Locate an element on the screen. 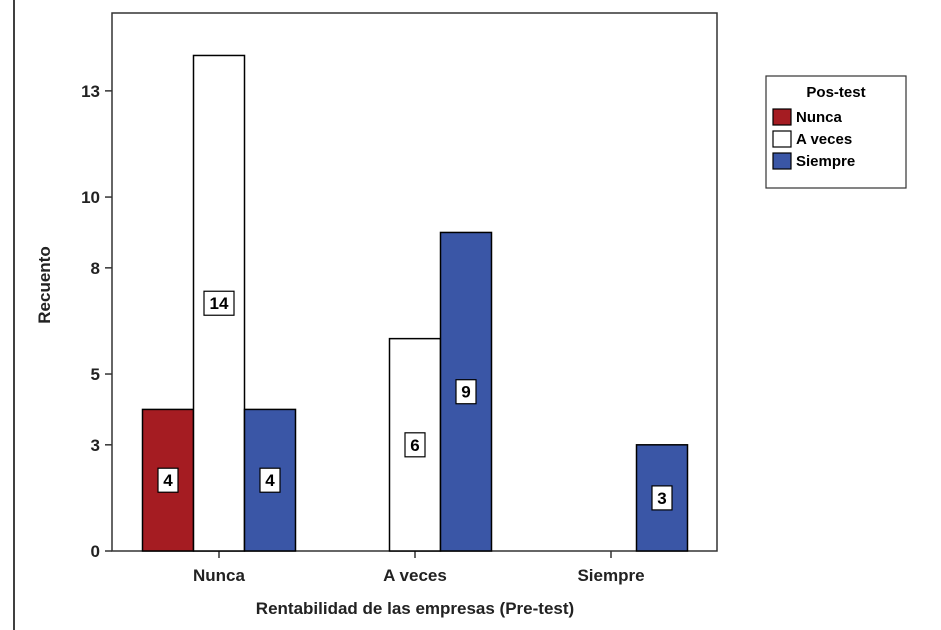  y-tick-label: 13 is located at coordinates (90, 91).